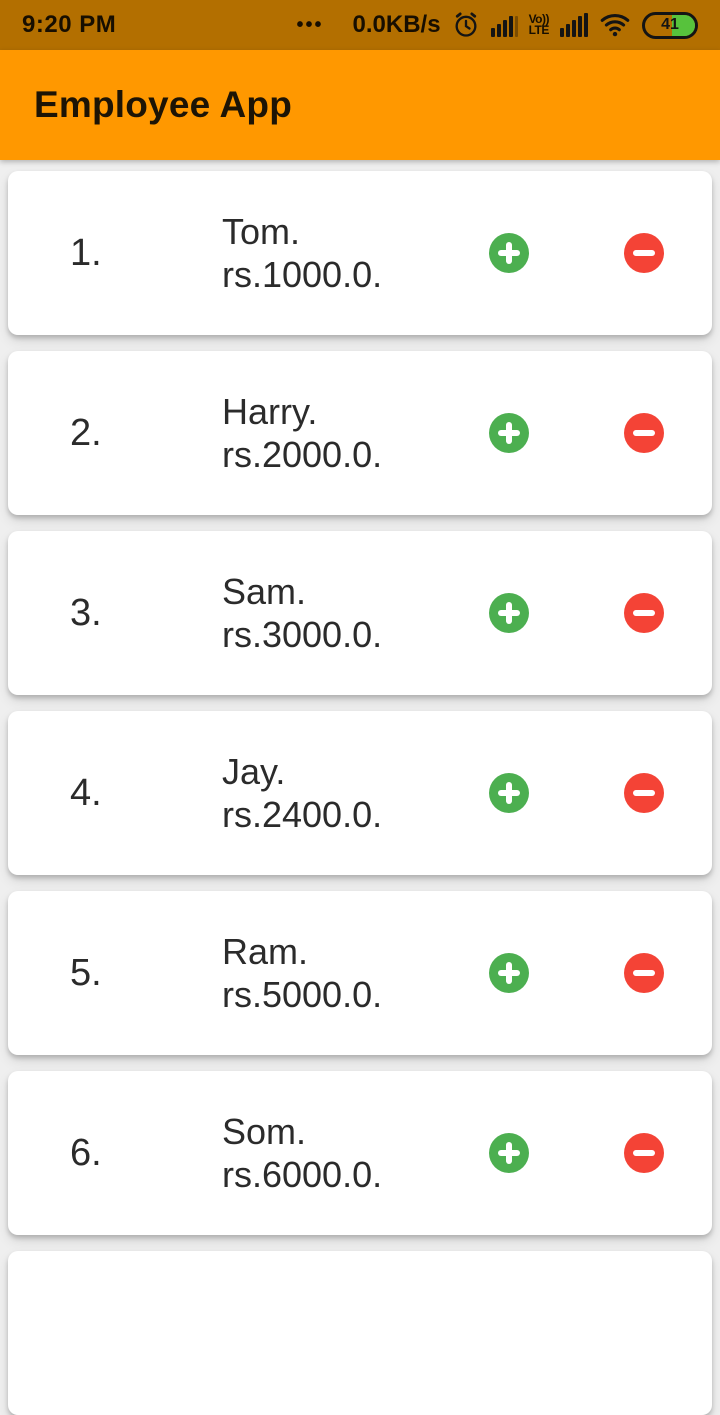  I want to click on employee-card: 5. Ram. rs.5000.0., so click(360, 973).